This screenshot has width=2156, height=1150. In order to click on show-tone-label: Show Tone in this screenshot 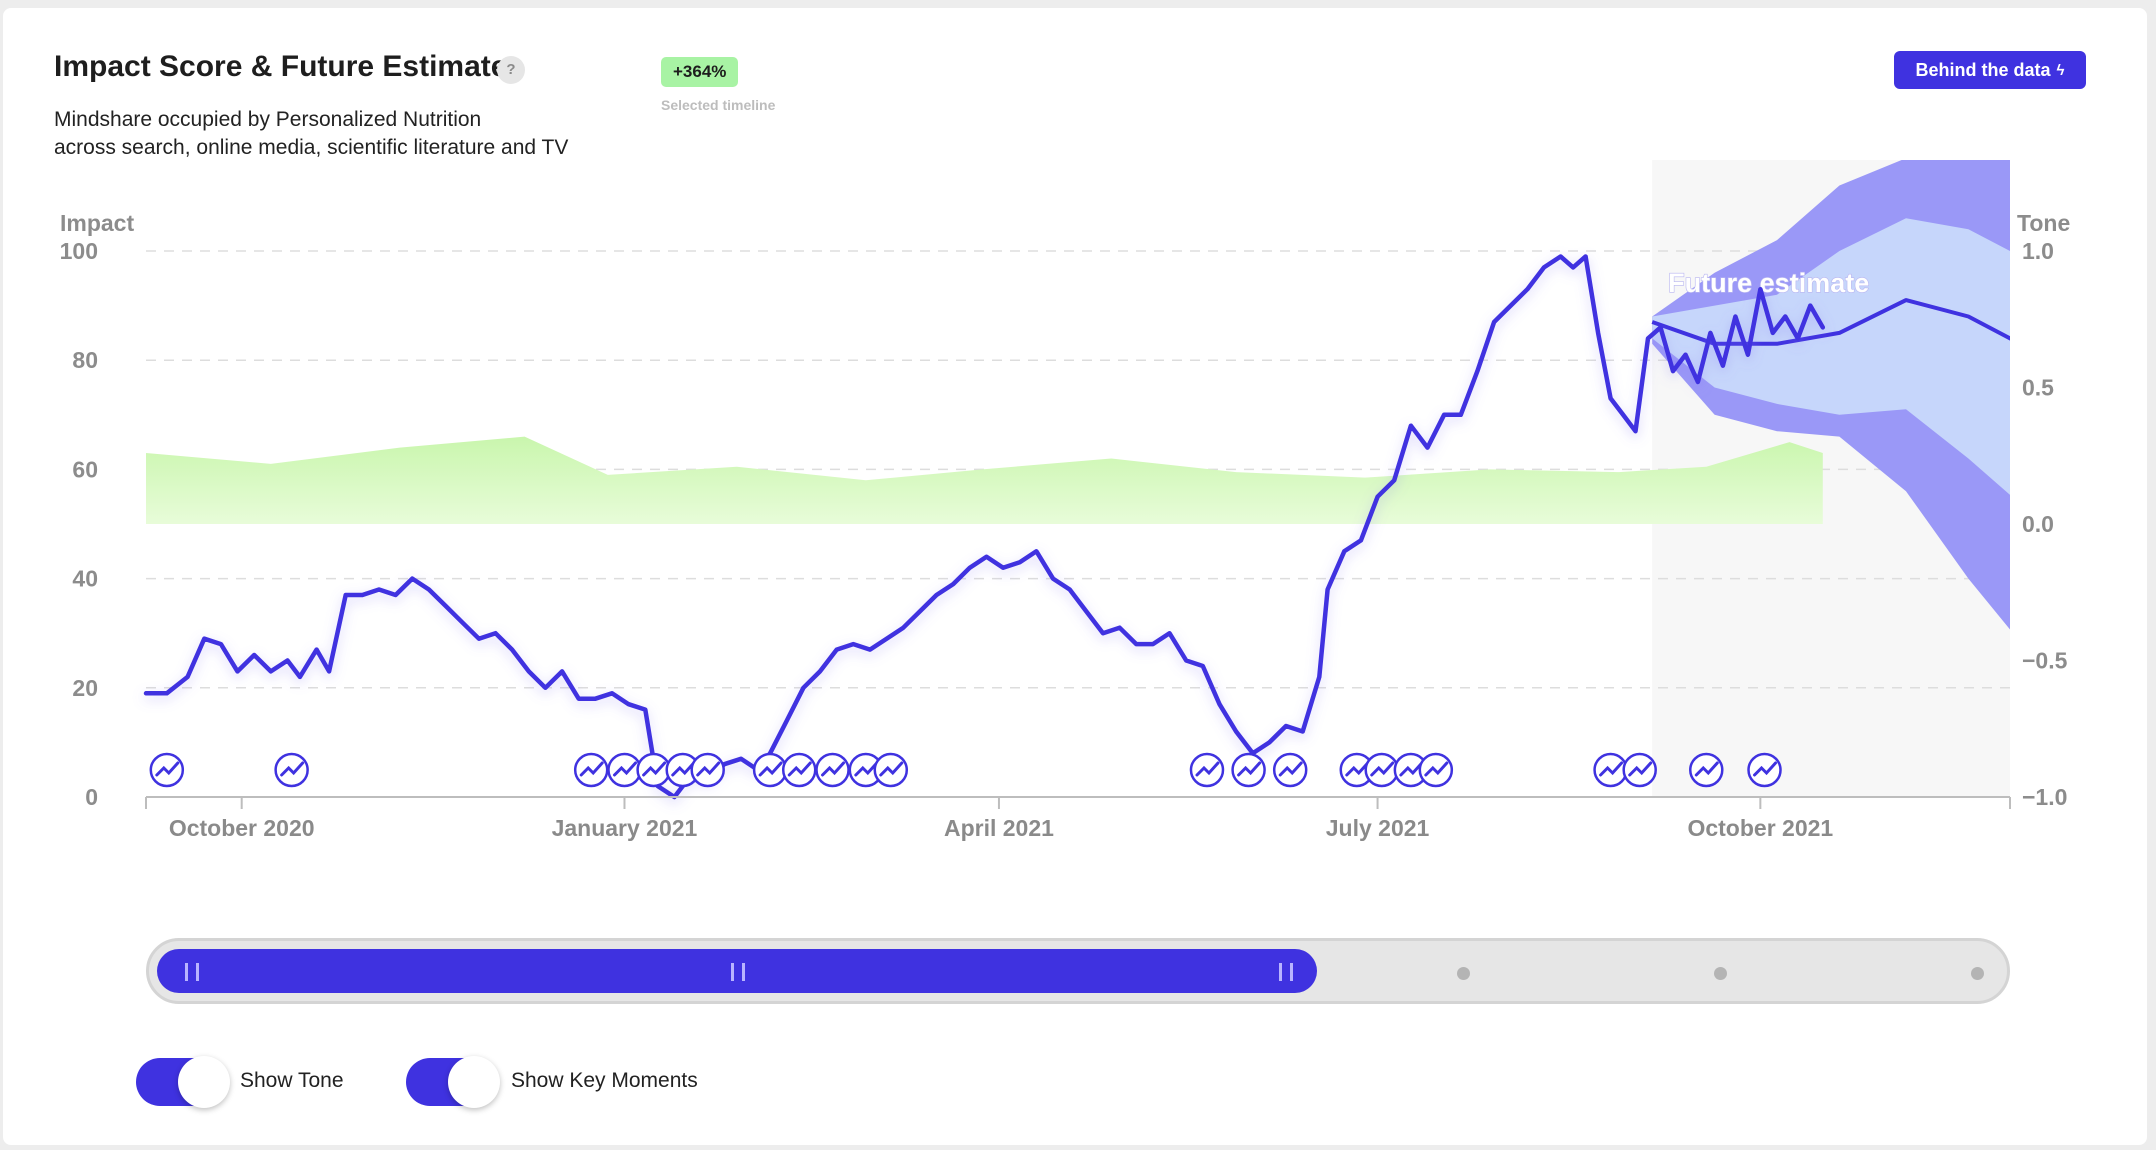, I will do `click(292, 1080)`.